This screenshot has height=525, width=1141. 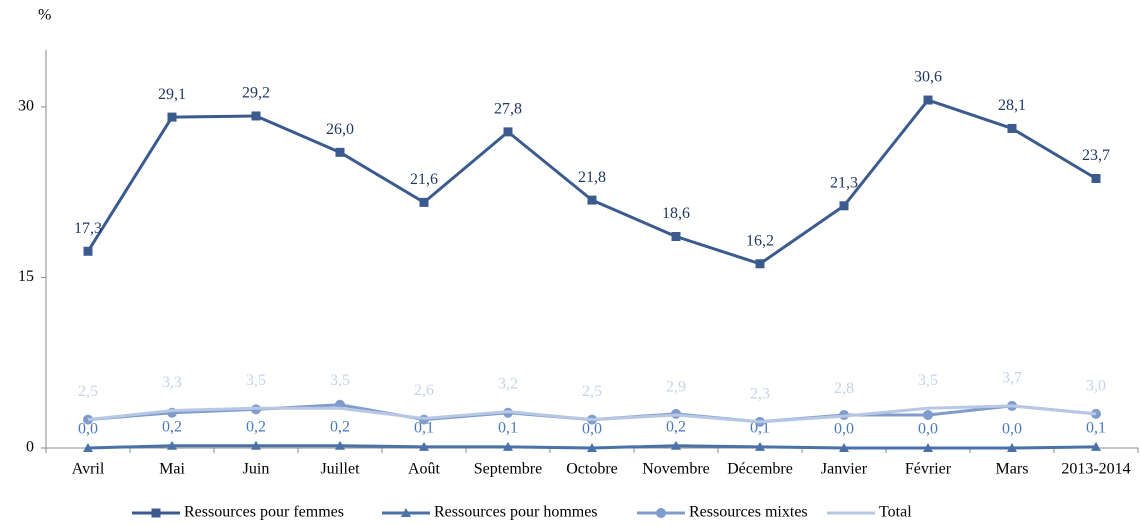 I want to click on y-tick-label: 0, so click(x=30, y=447).